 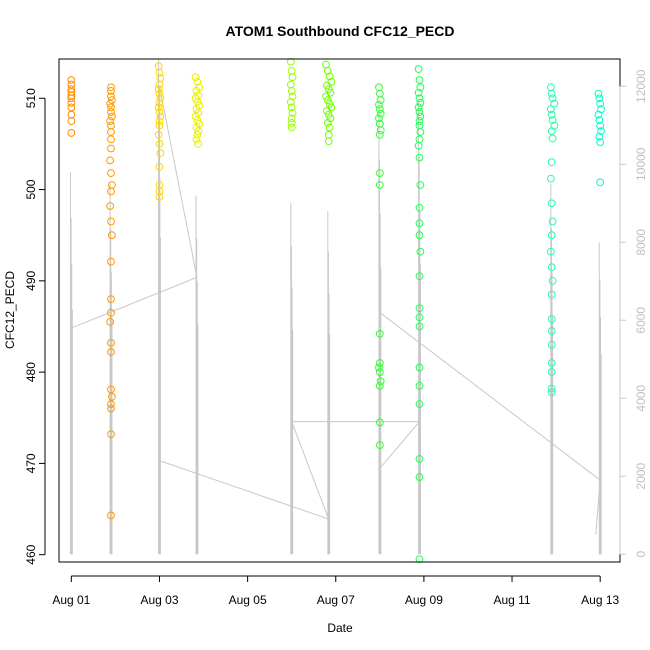 What do you see at coordinates (336, 600) in the screenshot?
I see `x-tick-label: Aug 07` at bounding box center [336, 600].